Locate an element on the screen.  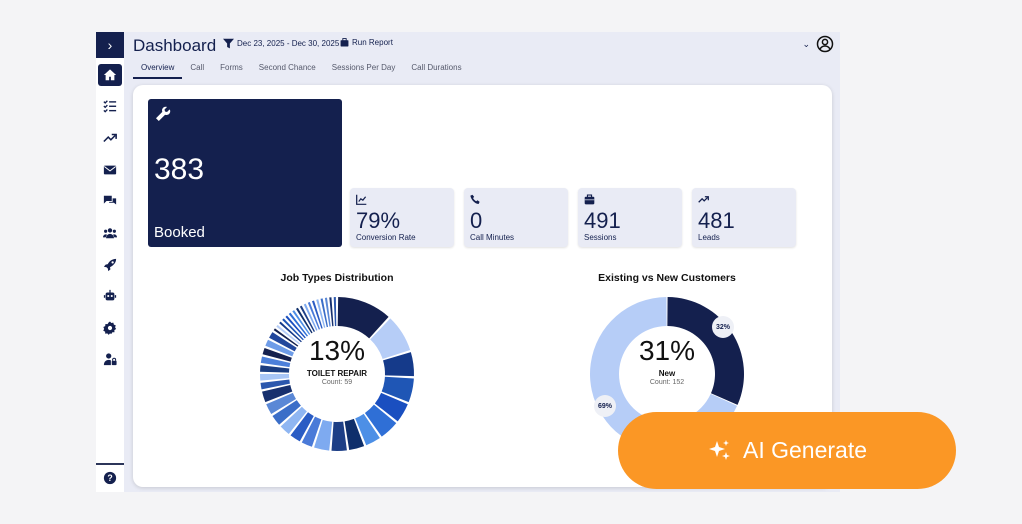
stat-value: 0 is located at coordinates (476, 220).